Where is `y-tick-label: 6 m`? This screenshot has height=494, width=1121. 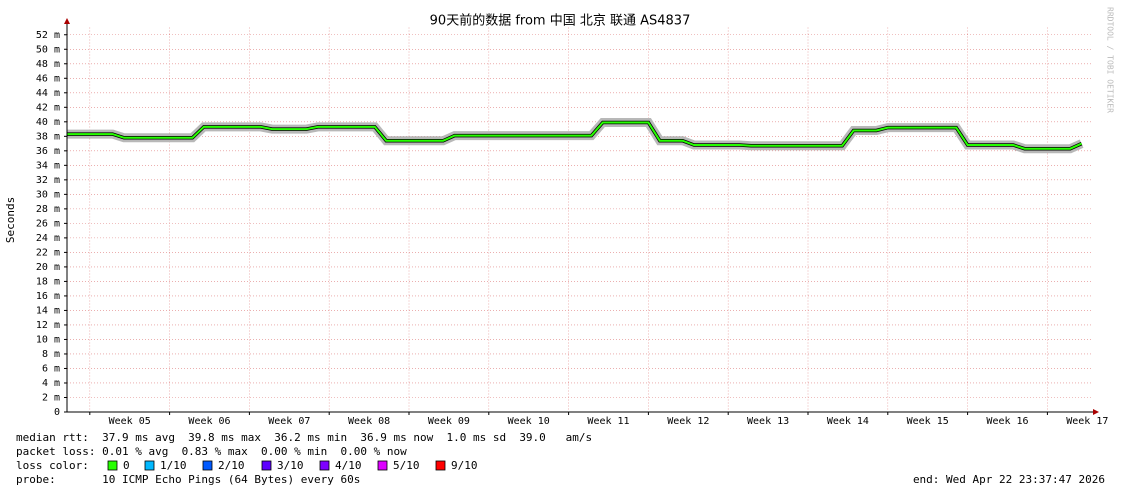 y-tick-label: 6 m is located at coordinates (51, 368).